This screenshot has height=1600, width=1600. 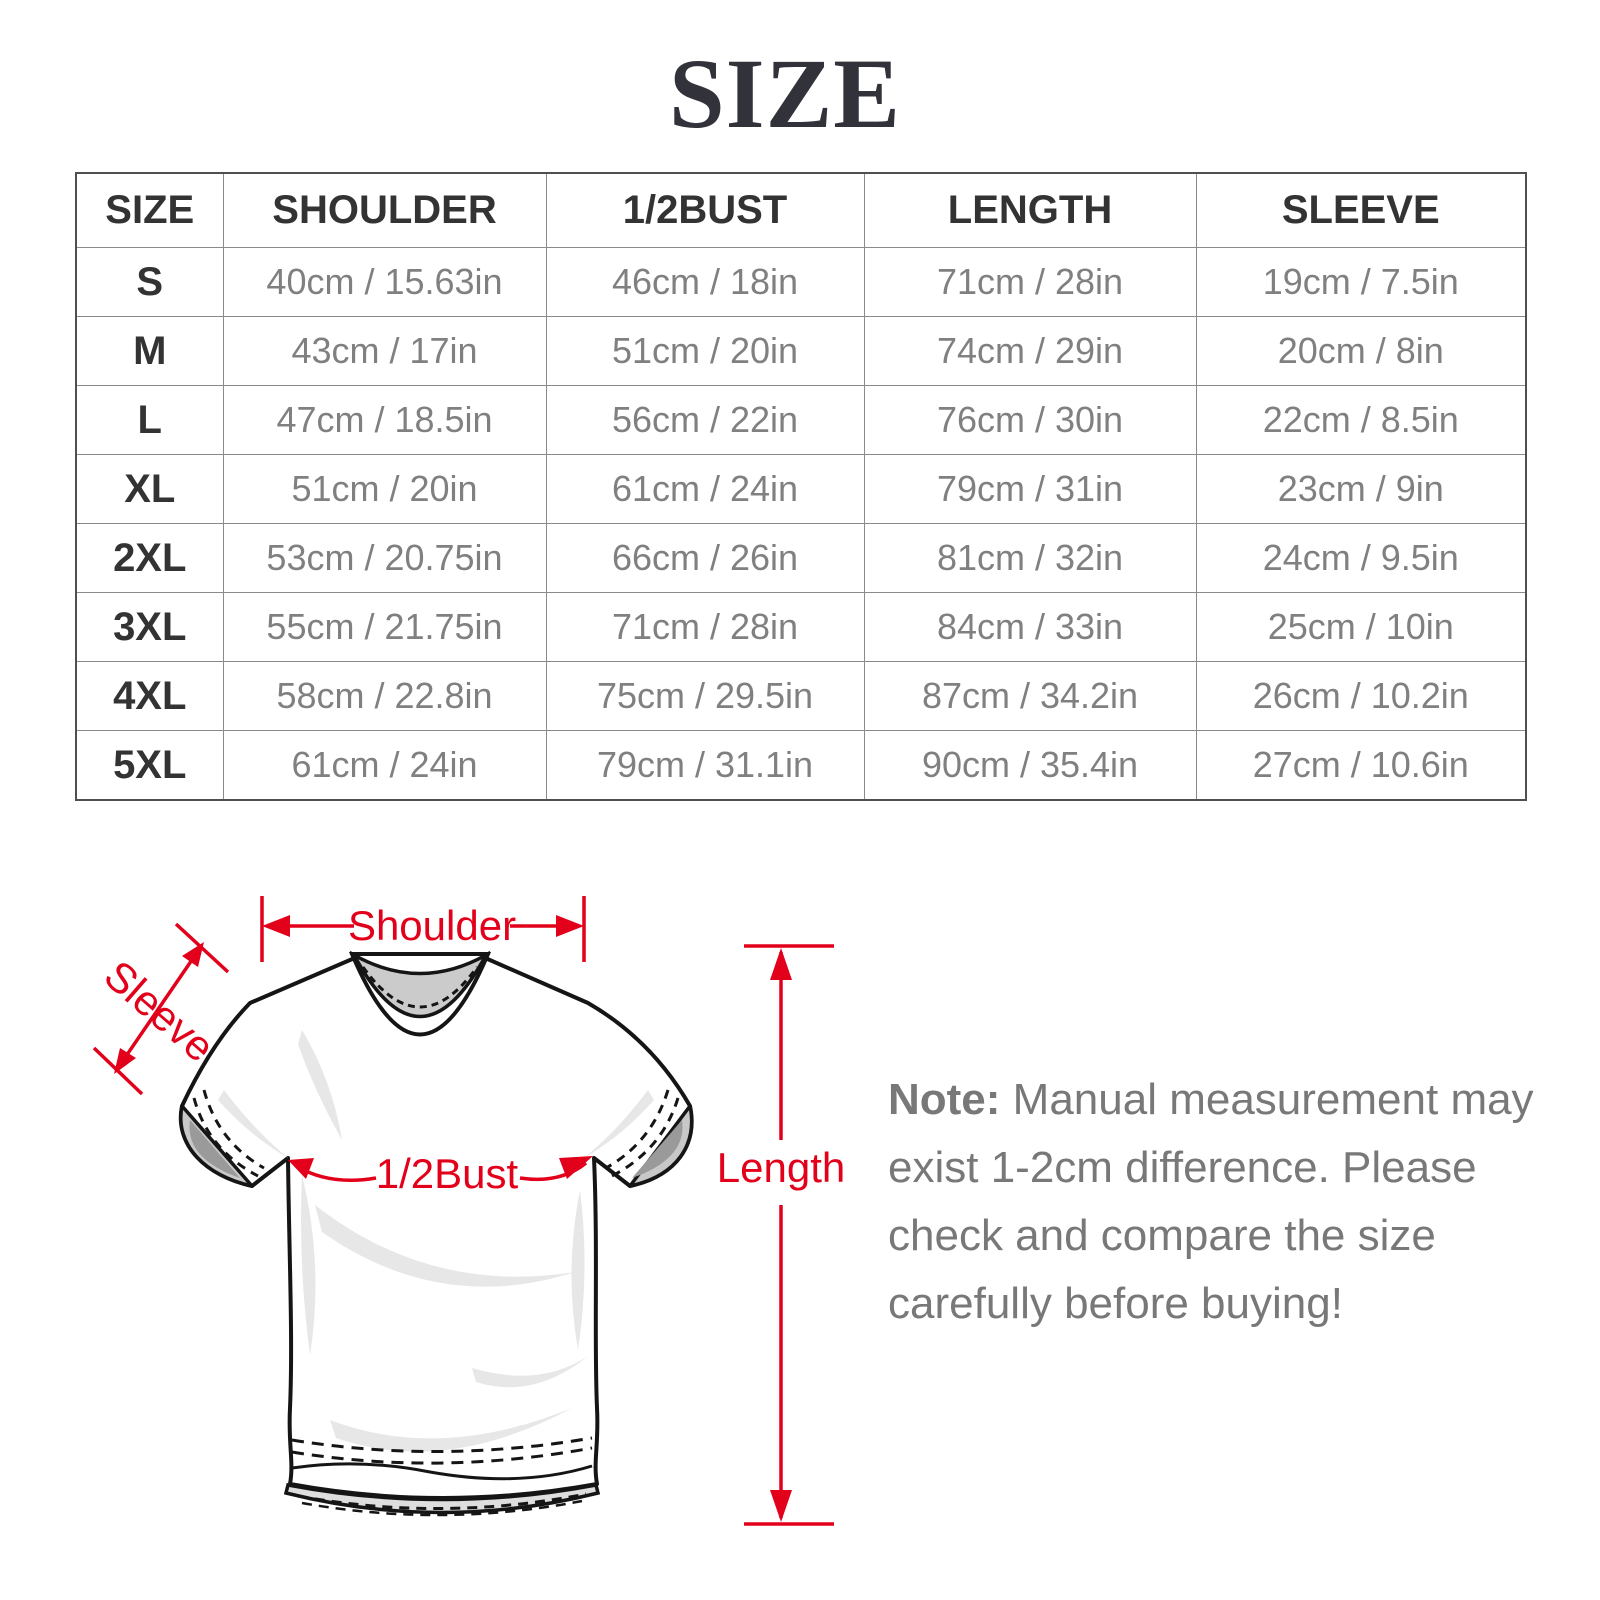 I want to click on bust-cell: 56cm / 22in, so click(x=705, y=420).